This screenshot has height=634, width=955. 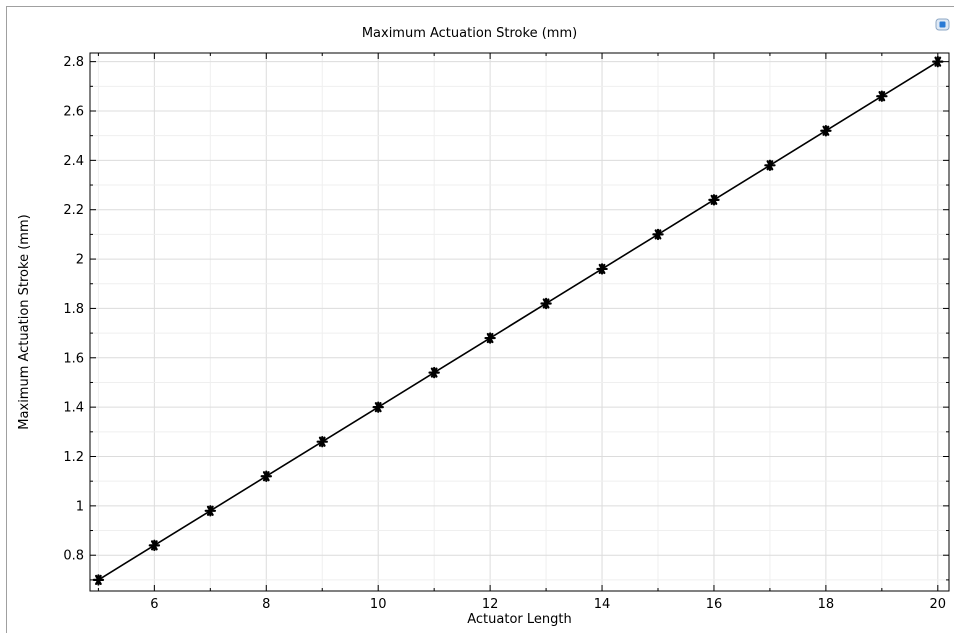 I want to click on chart-title: Maximum Actuation Stroke (mm), so click(x=469, y=33).